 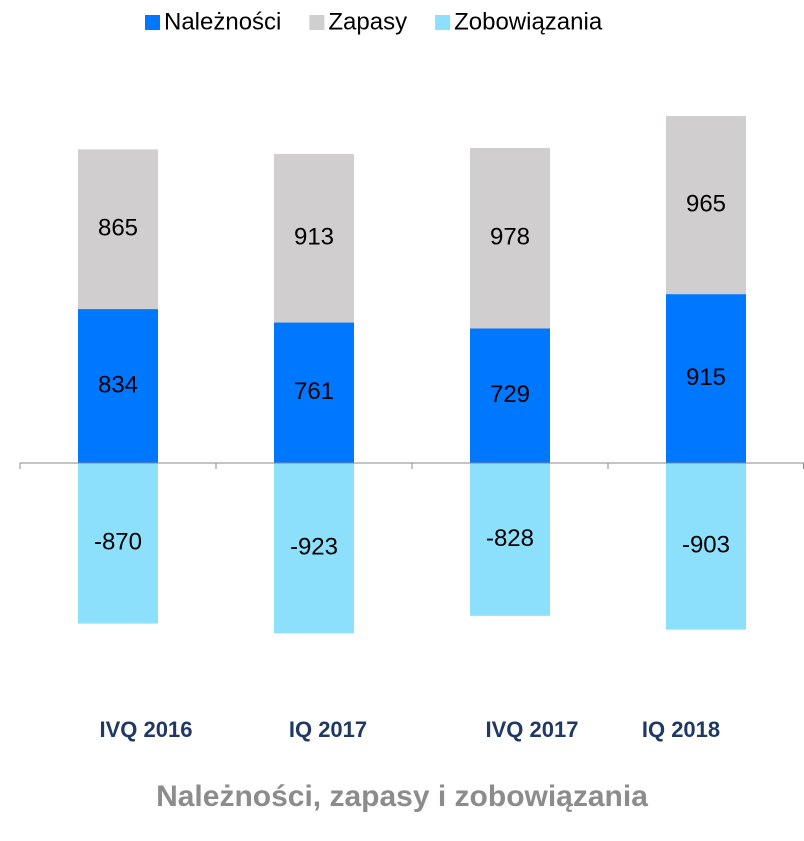 What do you see at coordinates (528, 21) in the screenshot?
I see `legend-label: Zobowiązania` at bounding box center [528, 21].